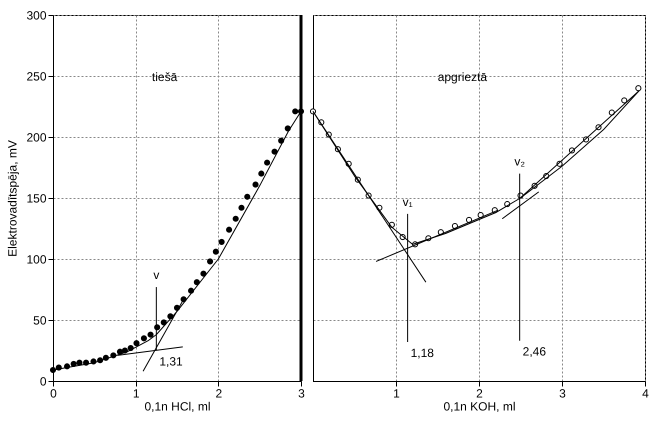 This screenshot has width=667, height=443. What do you see at coordinates (646, 393) in the screenshot?
I see `x-tick-label: 4` at bounding box center [646, 393].